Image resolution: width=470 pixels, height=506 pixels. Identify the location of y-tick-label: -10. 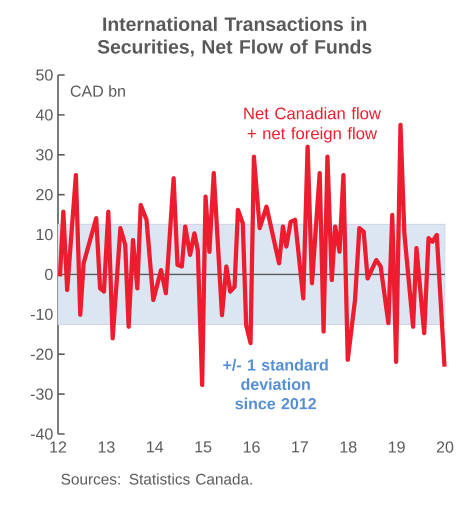
(41, 314).